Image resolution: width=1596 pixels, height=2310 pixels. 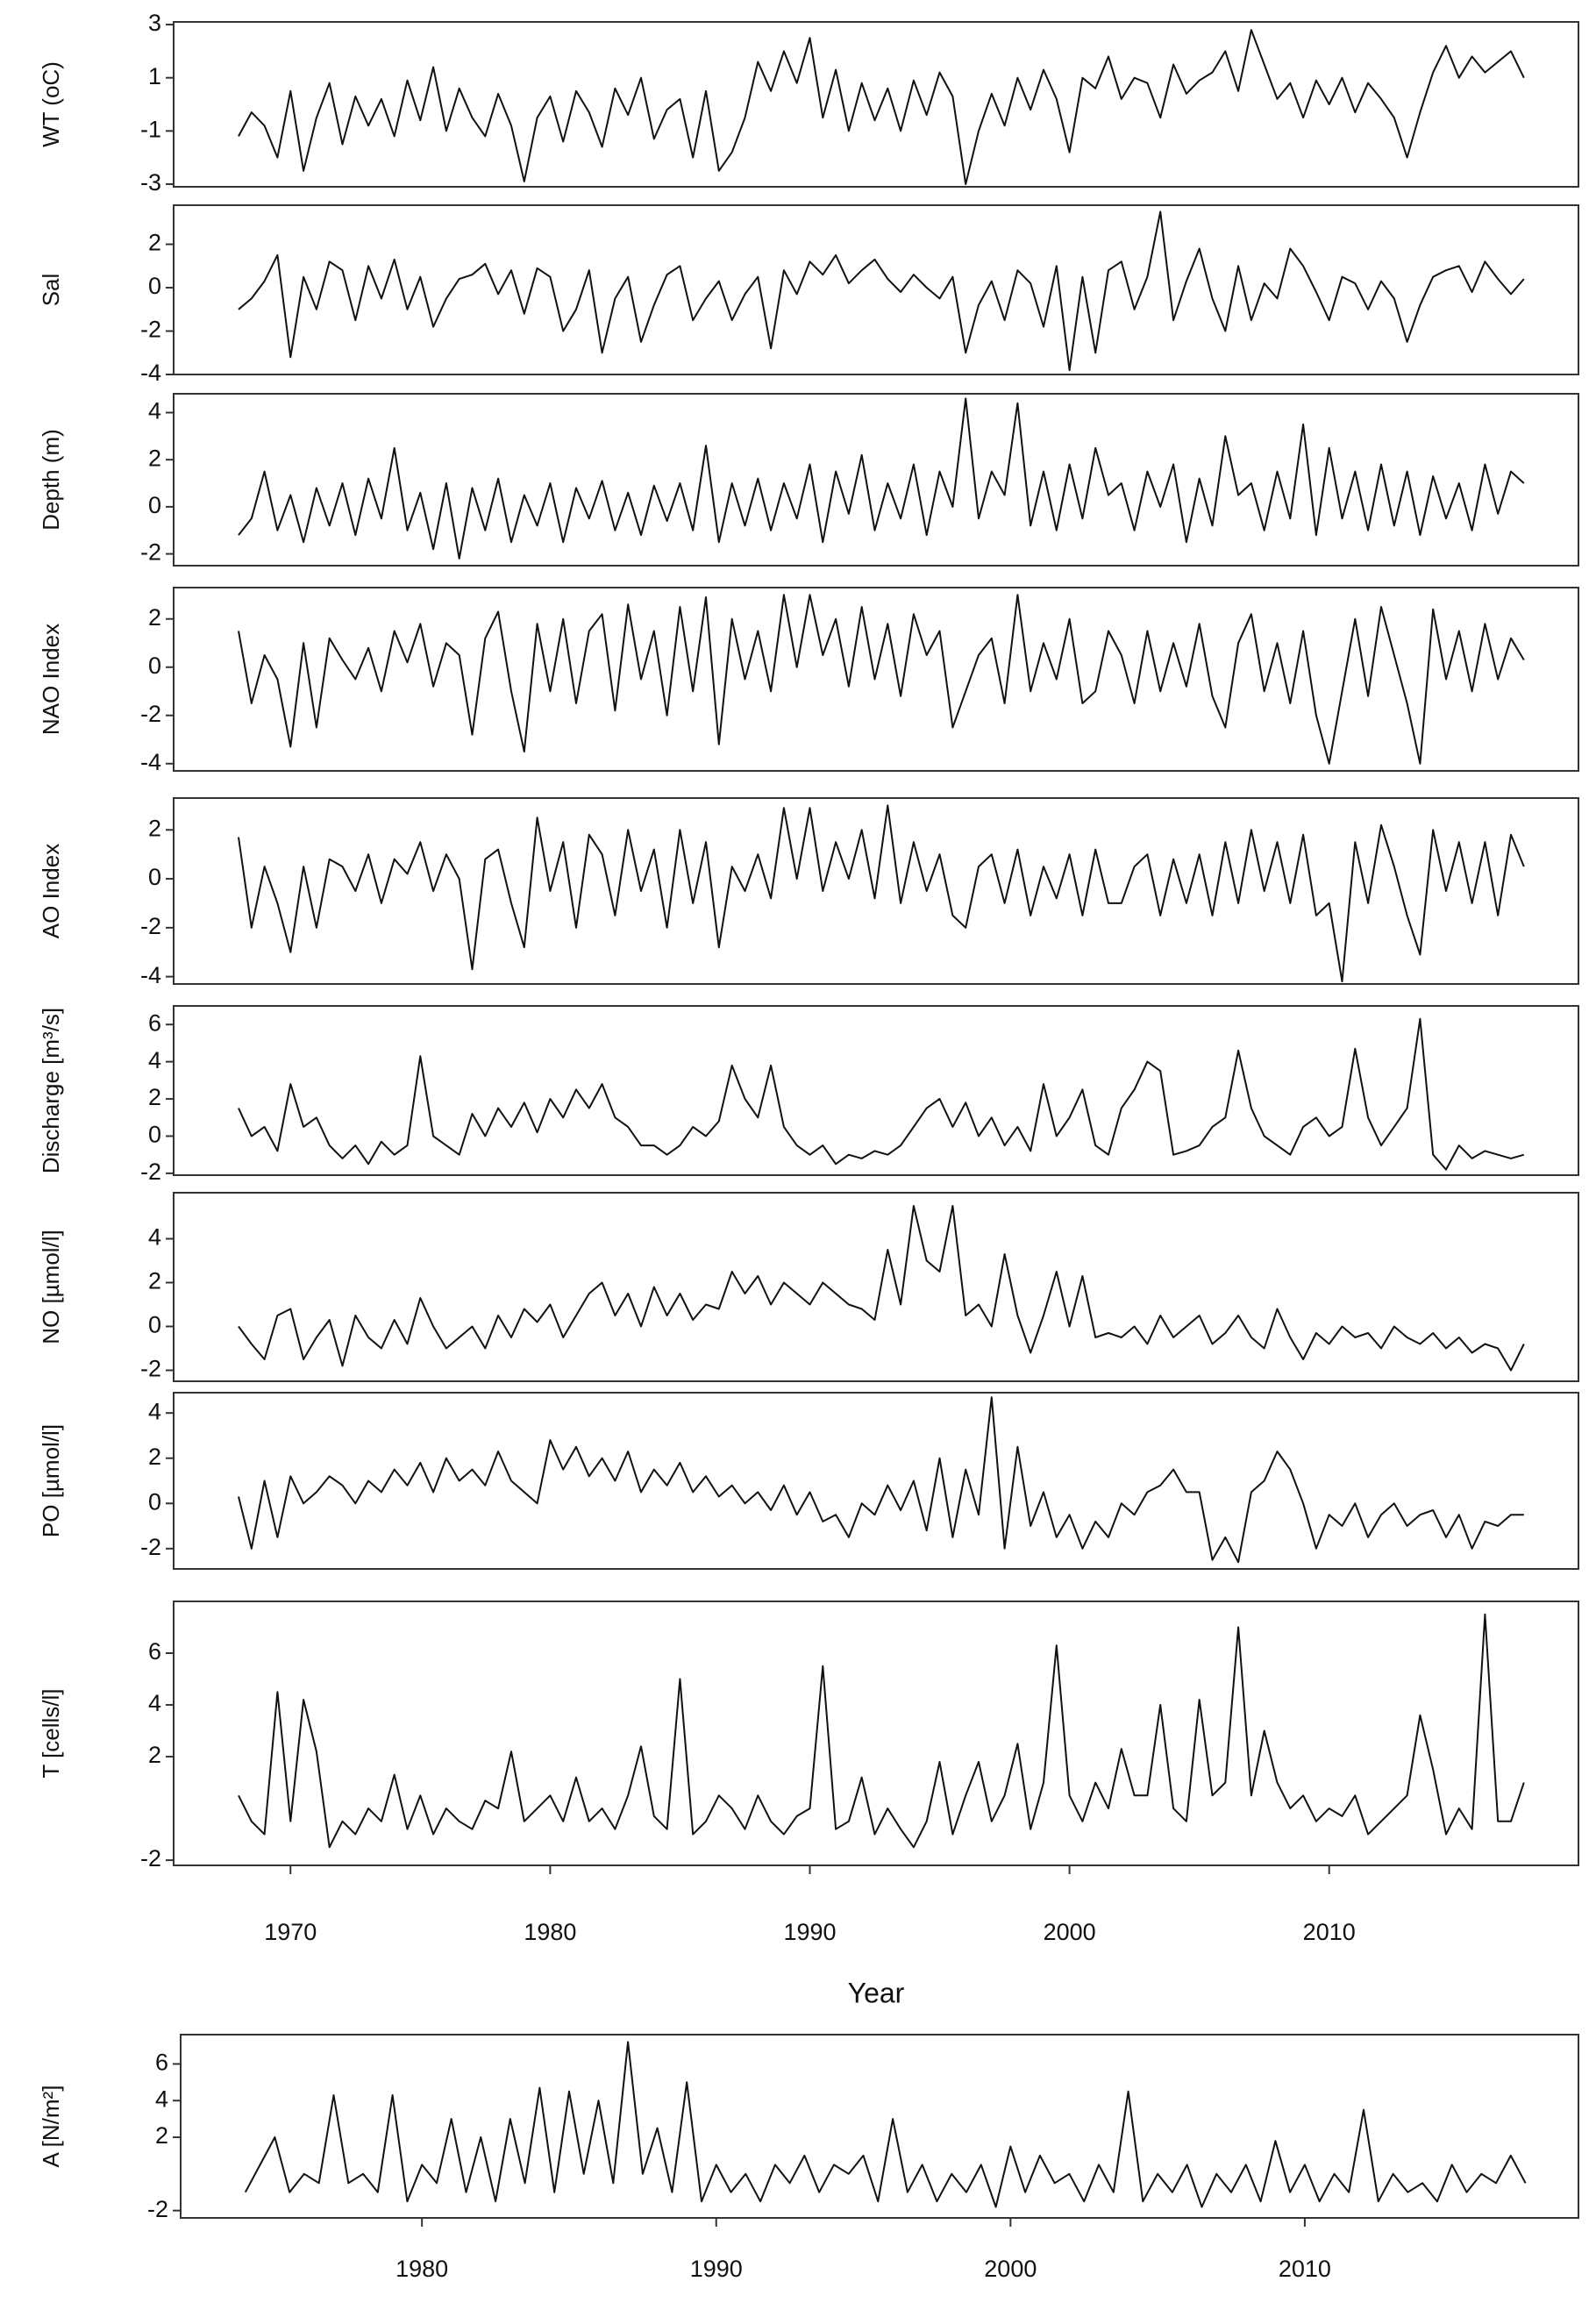 I want to click on y-axis-label: Sal, so click(x=51, y=290).